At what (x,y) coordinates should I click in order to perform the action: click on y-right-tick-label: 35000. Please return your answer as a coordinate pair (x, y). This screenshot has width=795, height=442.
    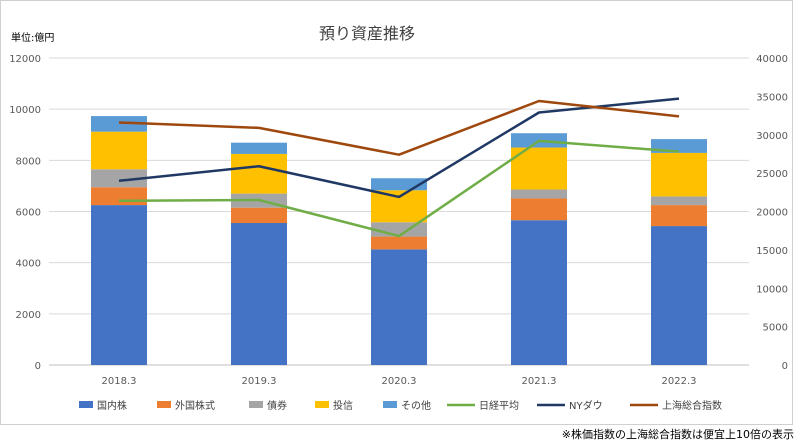
    Looking at the image, I should click on (772, 97).